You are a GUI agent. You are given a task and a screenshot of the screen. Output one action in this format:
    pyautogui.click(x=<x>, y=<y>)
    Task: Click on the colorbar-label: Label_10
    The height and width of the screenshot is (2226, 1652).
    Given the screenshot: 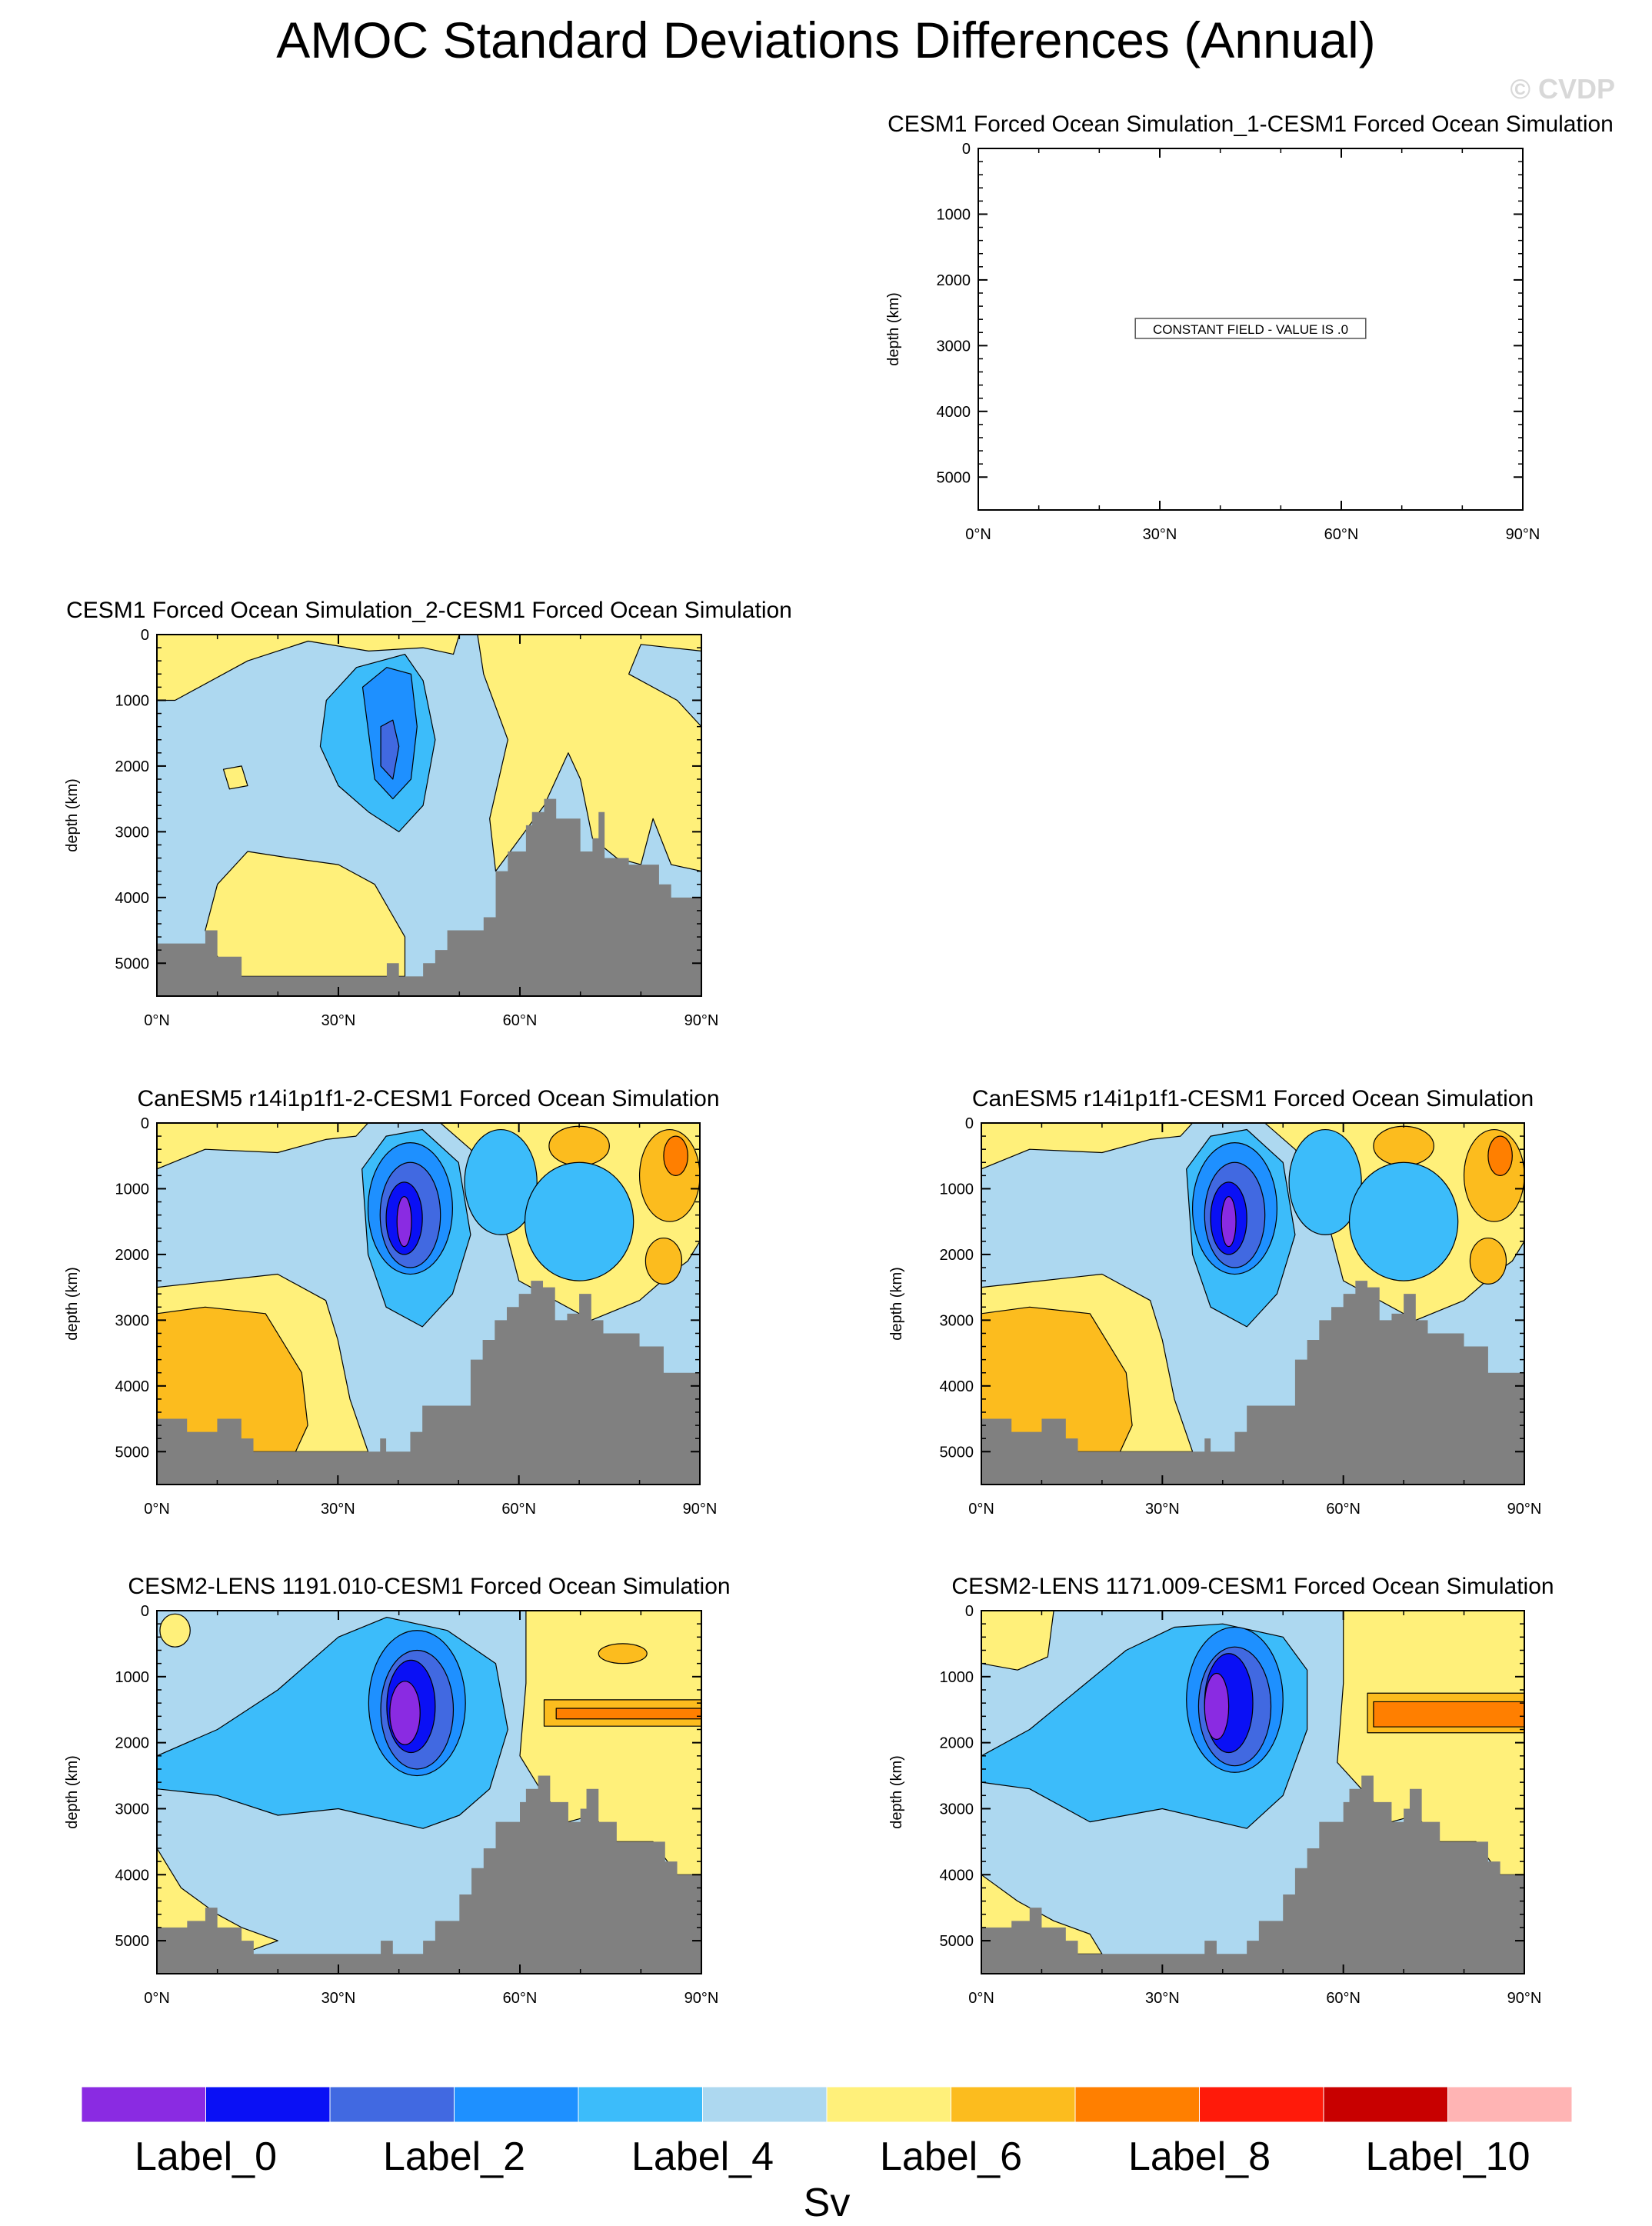 What is the action you would take?
    pyautogui.click(x=1448, y=2156)
    